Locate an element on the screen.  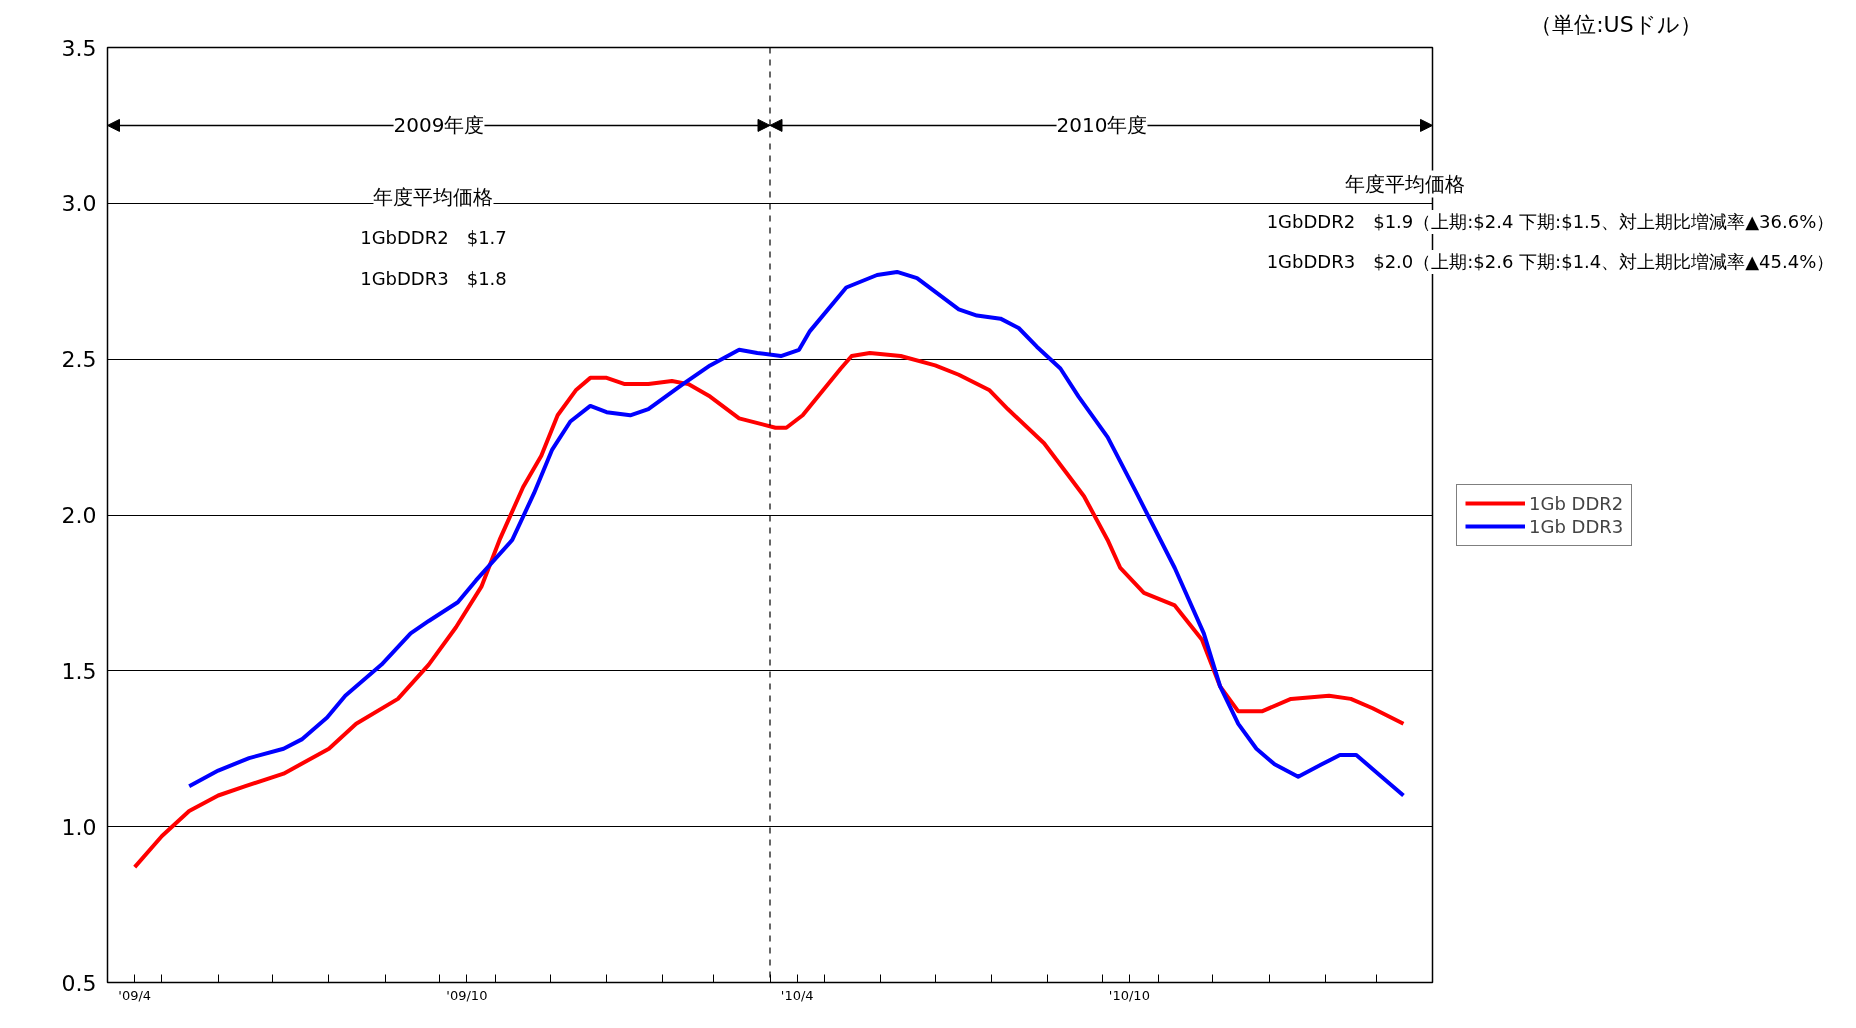
annotation: 2010年度 is located at coordinates (1102, 125).